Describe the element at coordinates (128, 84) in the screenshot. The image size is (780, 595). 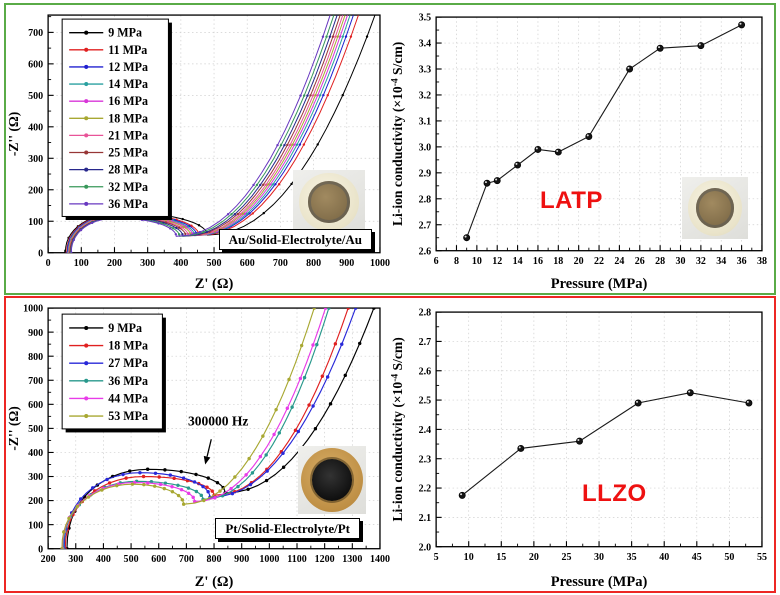
I see `legend-entry: 14 MPa` at that location.